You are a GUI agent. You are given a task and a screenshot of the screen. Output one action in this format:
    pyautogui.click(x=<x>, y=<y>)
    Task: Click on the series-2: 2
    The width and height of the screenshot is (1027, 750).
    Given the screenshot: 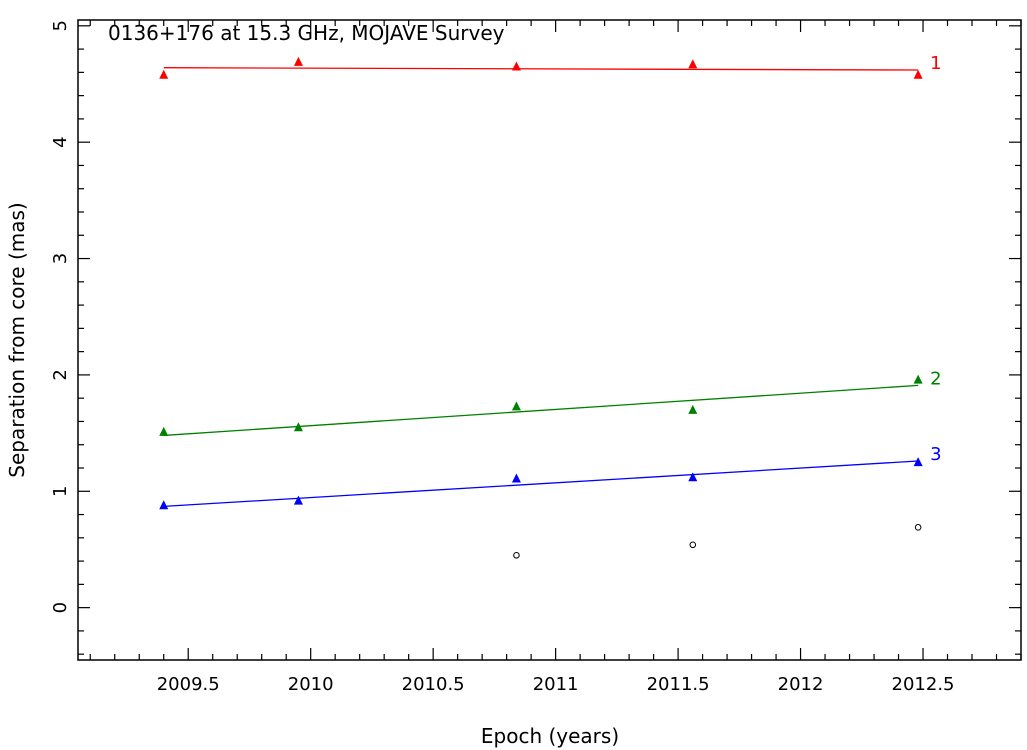 What is the action you would take?
    pyautogui.click(x=550, y=402)
    